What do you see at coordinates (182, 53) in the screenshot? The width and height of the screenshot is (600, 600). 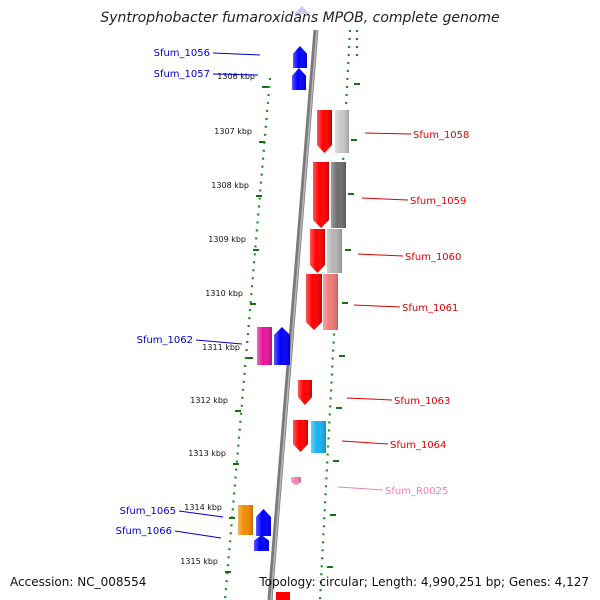 I see `gene-label: Sfum_1056` at bounding box center [182, 53].